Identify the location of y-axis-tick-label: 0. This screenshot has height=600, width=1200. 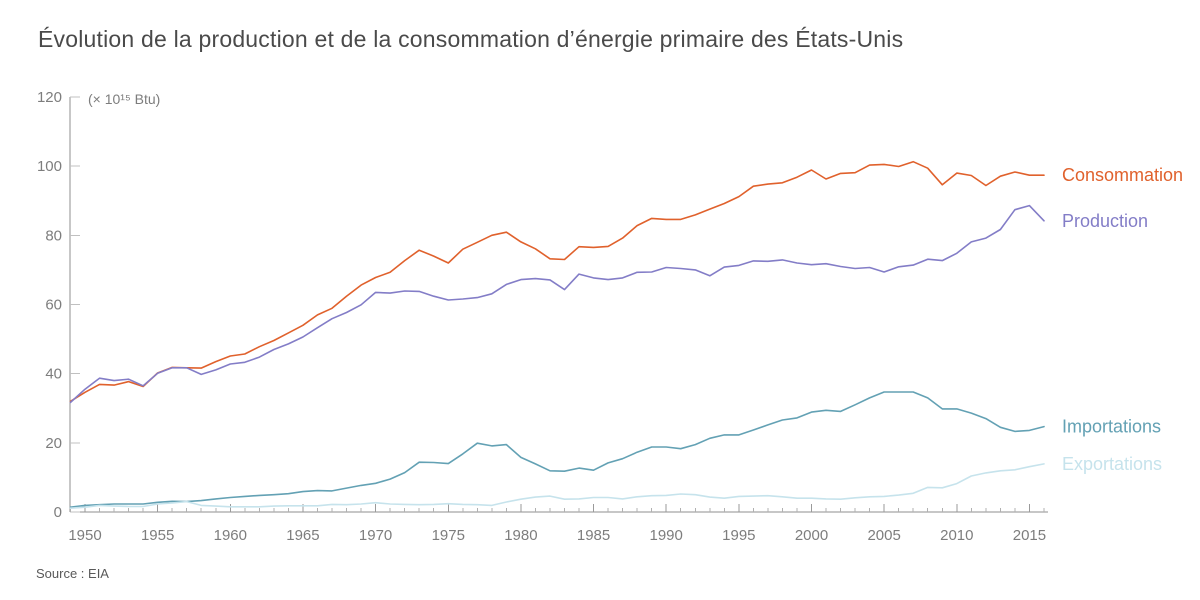
(58, 512).